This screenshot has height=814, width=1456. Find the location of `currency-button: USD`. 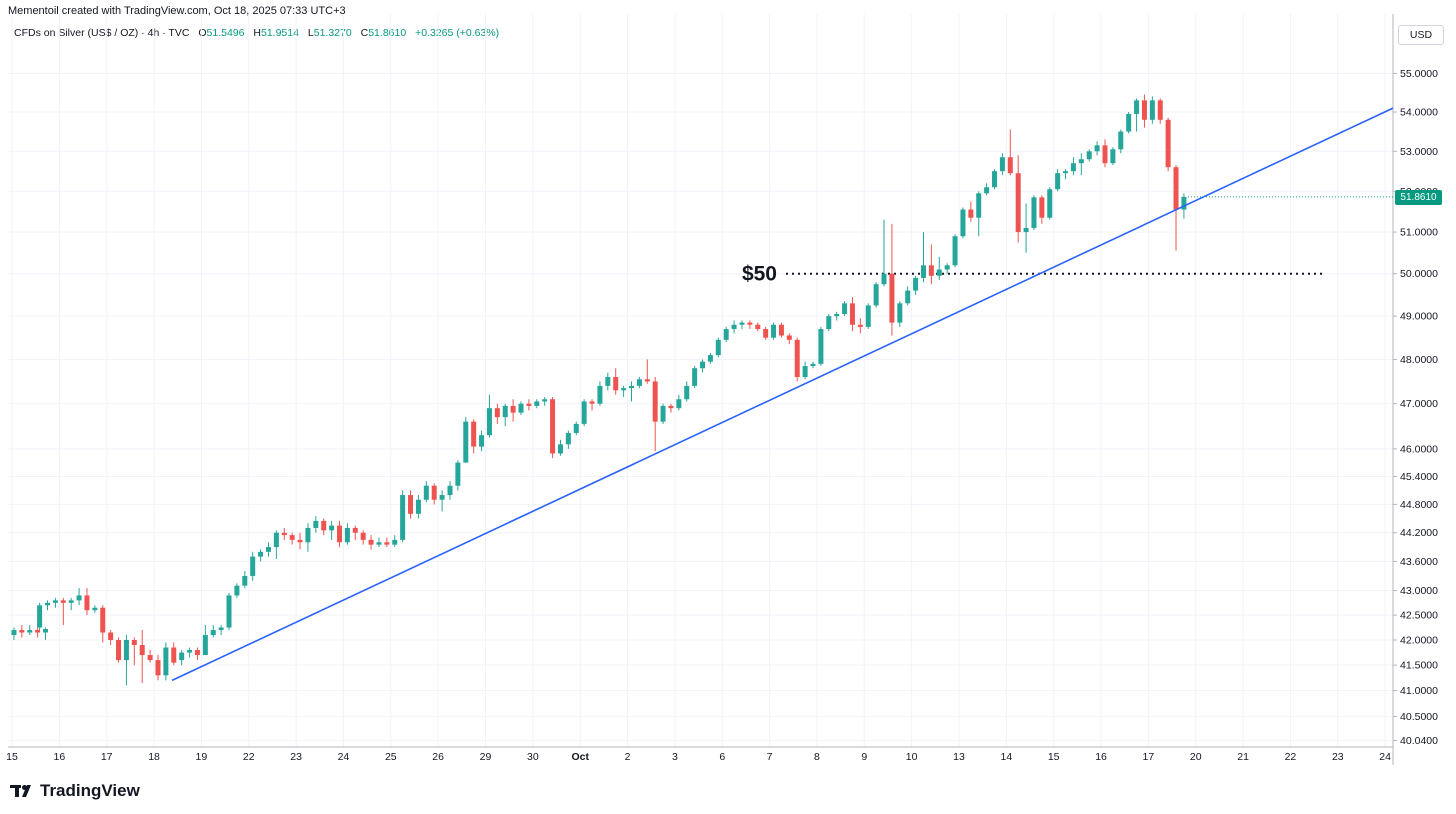

currency-button: USD is located at coordinates (1421, 35).